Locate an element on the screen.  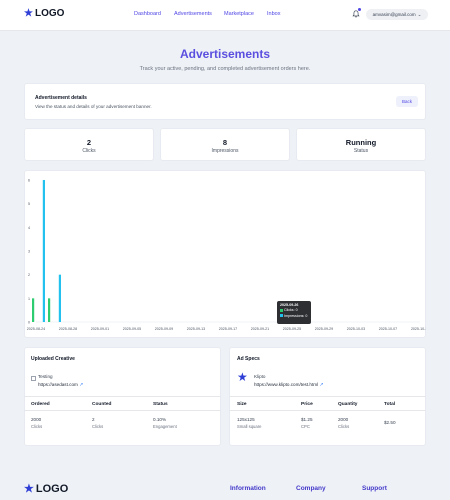
back-button: Back is located at coordinates (407, 101).